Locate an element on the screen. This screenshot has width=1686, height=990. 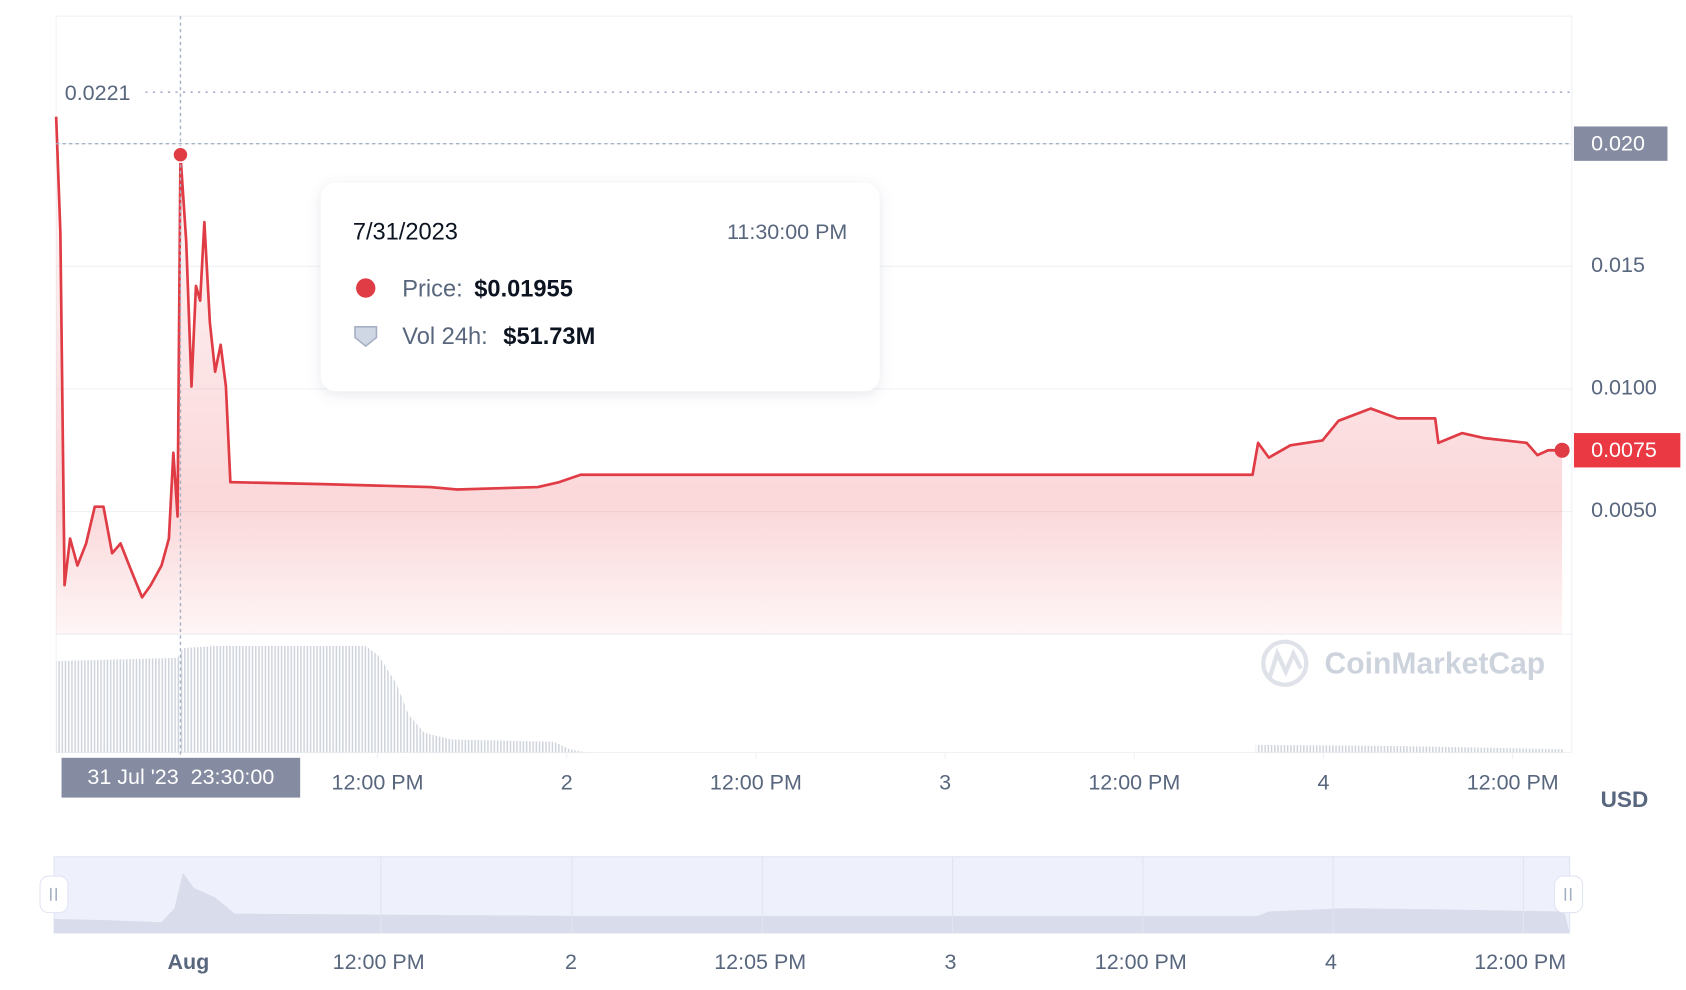
crosshair-x-box is located at coordinates (181, 777).